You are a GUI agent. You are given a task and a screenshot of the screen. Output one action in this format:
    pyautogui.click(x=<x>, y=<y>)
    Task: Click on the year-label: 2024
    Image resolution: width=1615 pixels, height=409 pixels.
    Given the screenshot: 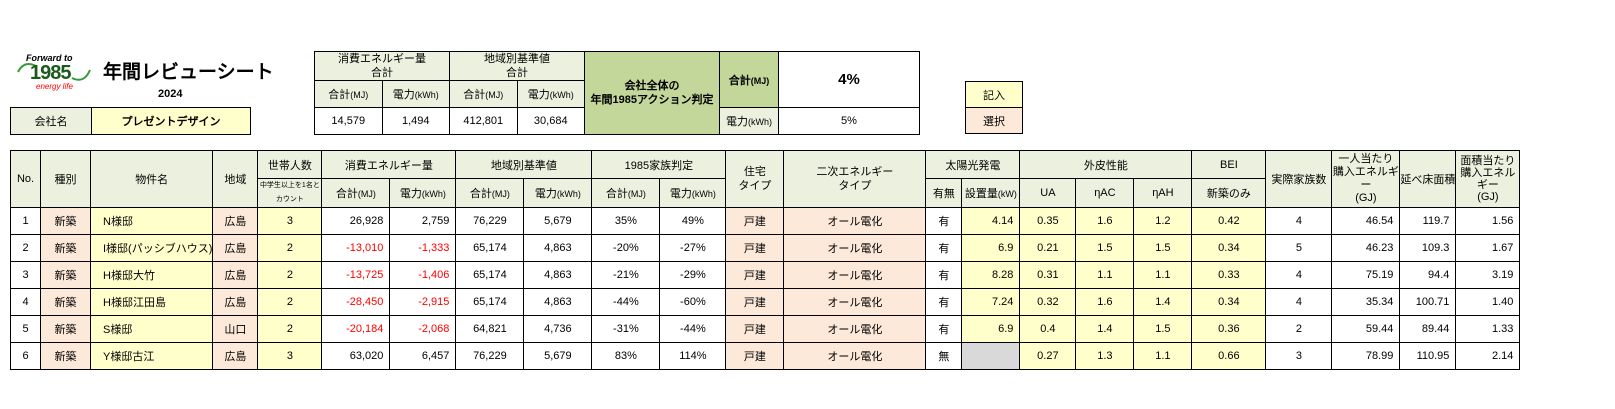 What is the action you would take?
    pyautogui.click(x=170, y=94)
    